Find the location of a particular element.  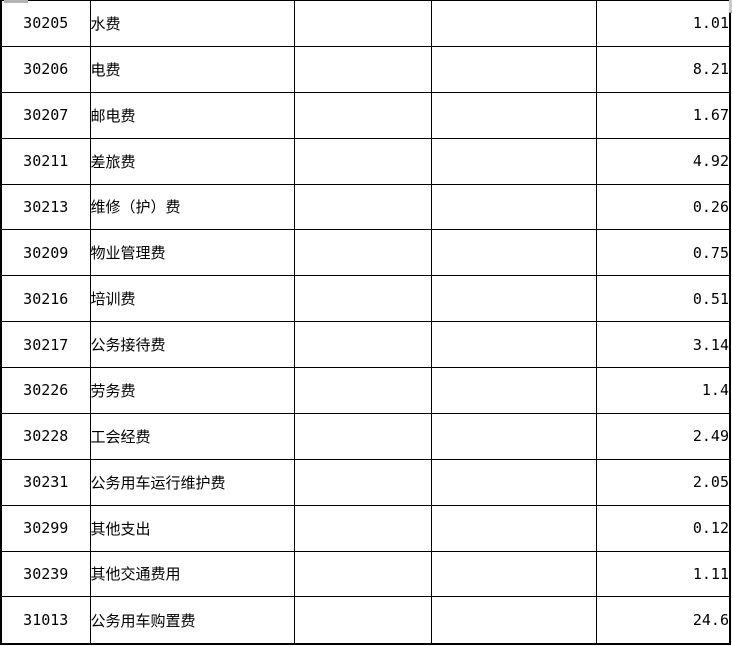

amount-cell: 2.05 is located at coordinates (663, 482).